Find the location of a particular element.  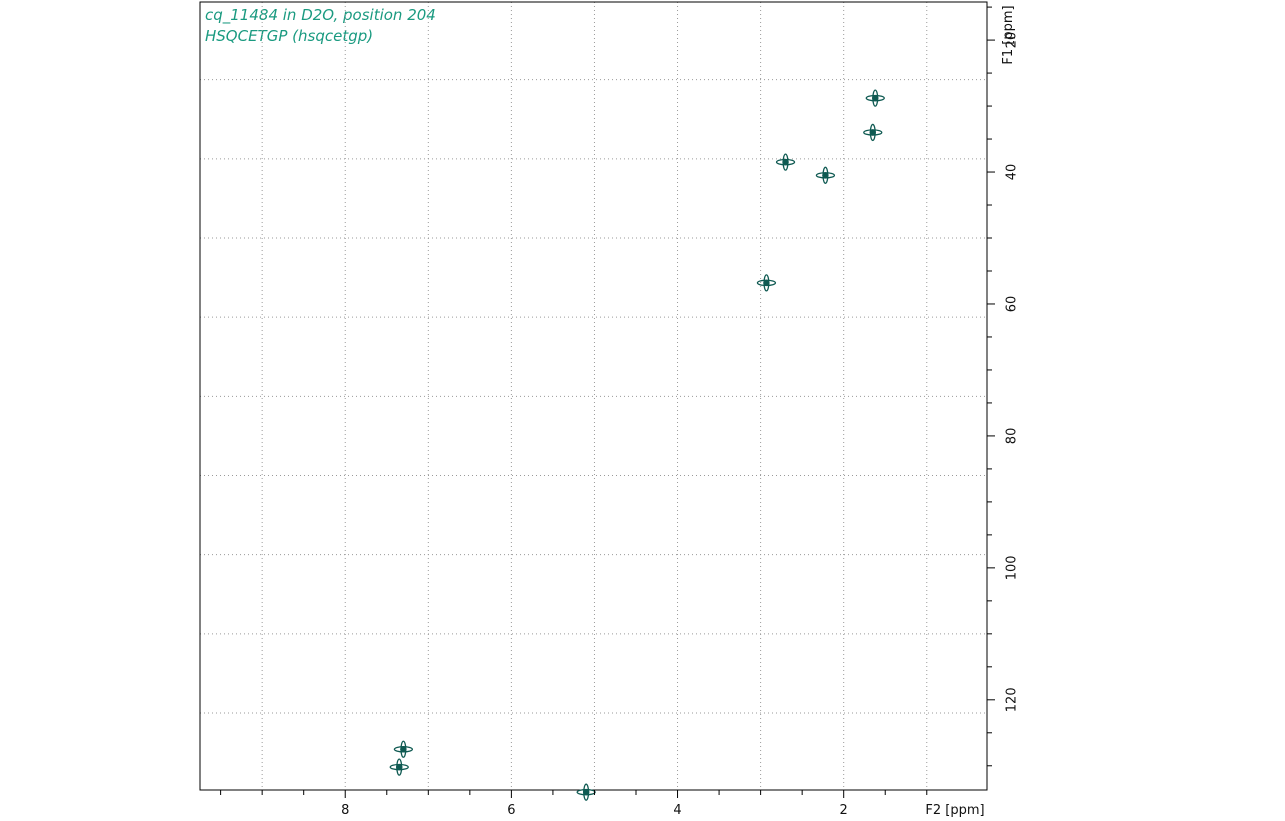

y-axis-label: F1 [ppm] is located at coordinates (1008, 34).